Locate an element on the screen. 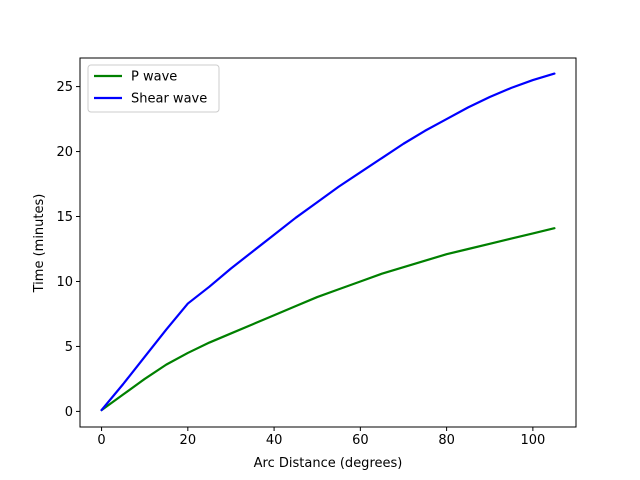 This screenshot has height=480, width=640. y-tick-label: 15 is located at coordinates (64, 217).